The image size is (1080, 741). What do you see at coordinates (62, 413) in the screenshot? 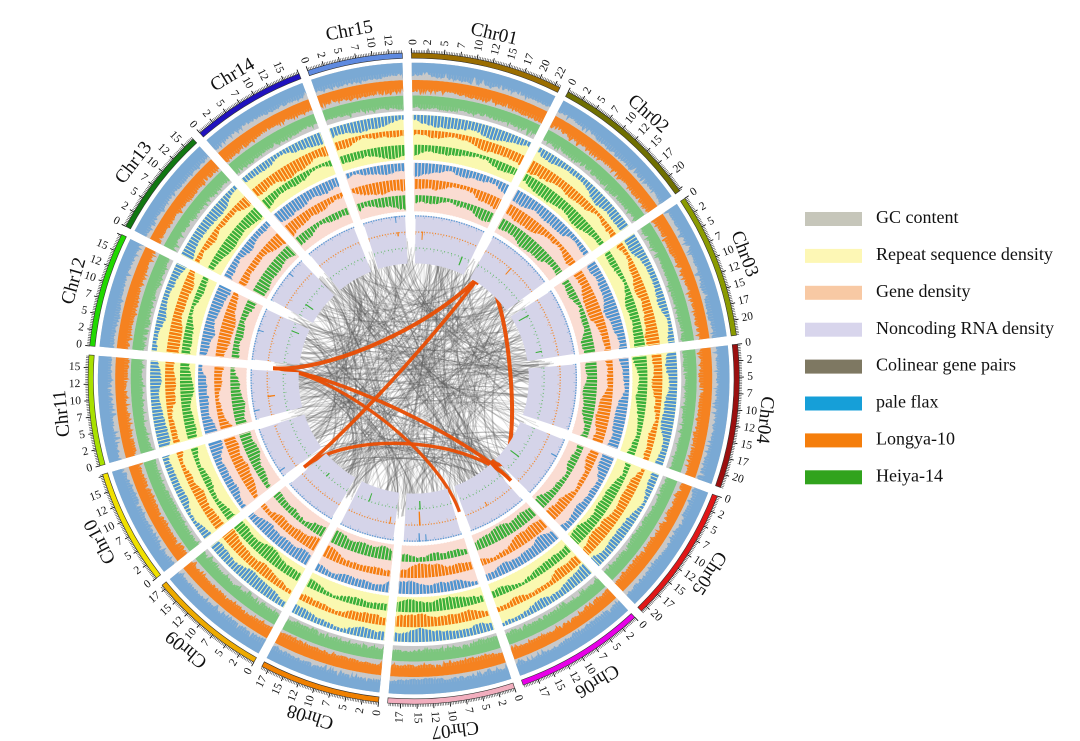
I see `svg-text: Chr11` at bounding box center [62, 413].